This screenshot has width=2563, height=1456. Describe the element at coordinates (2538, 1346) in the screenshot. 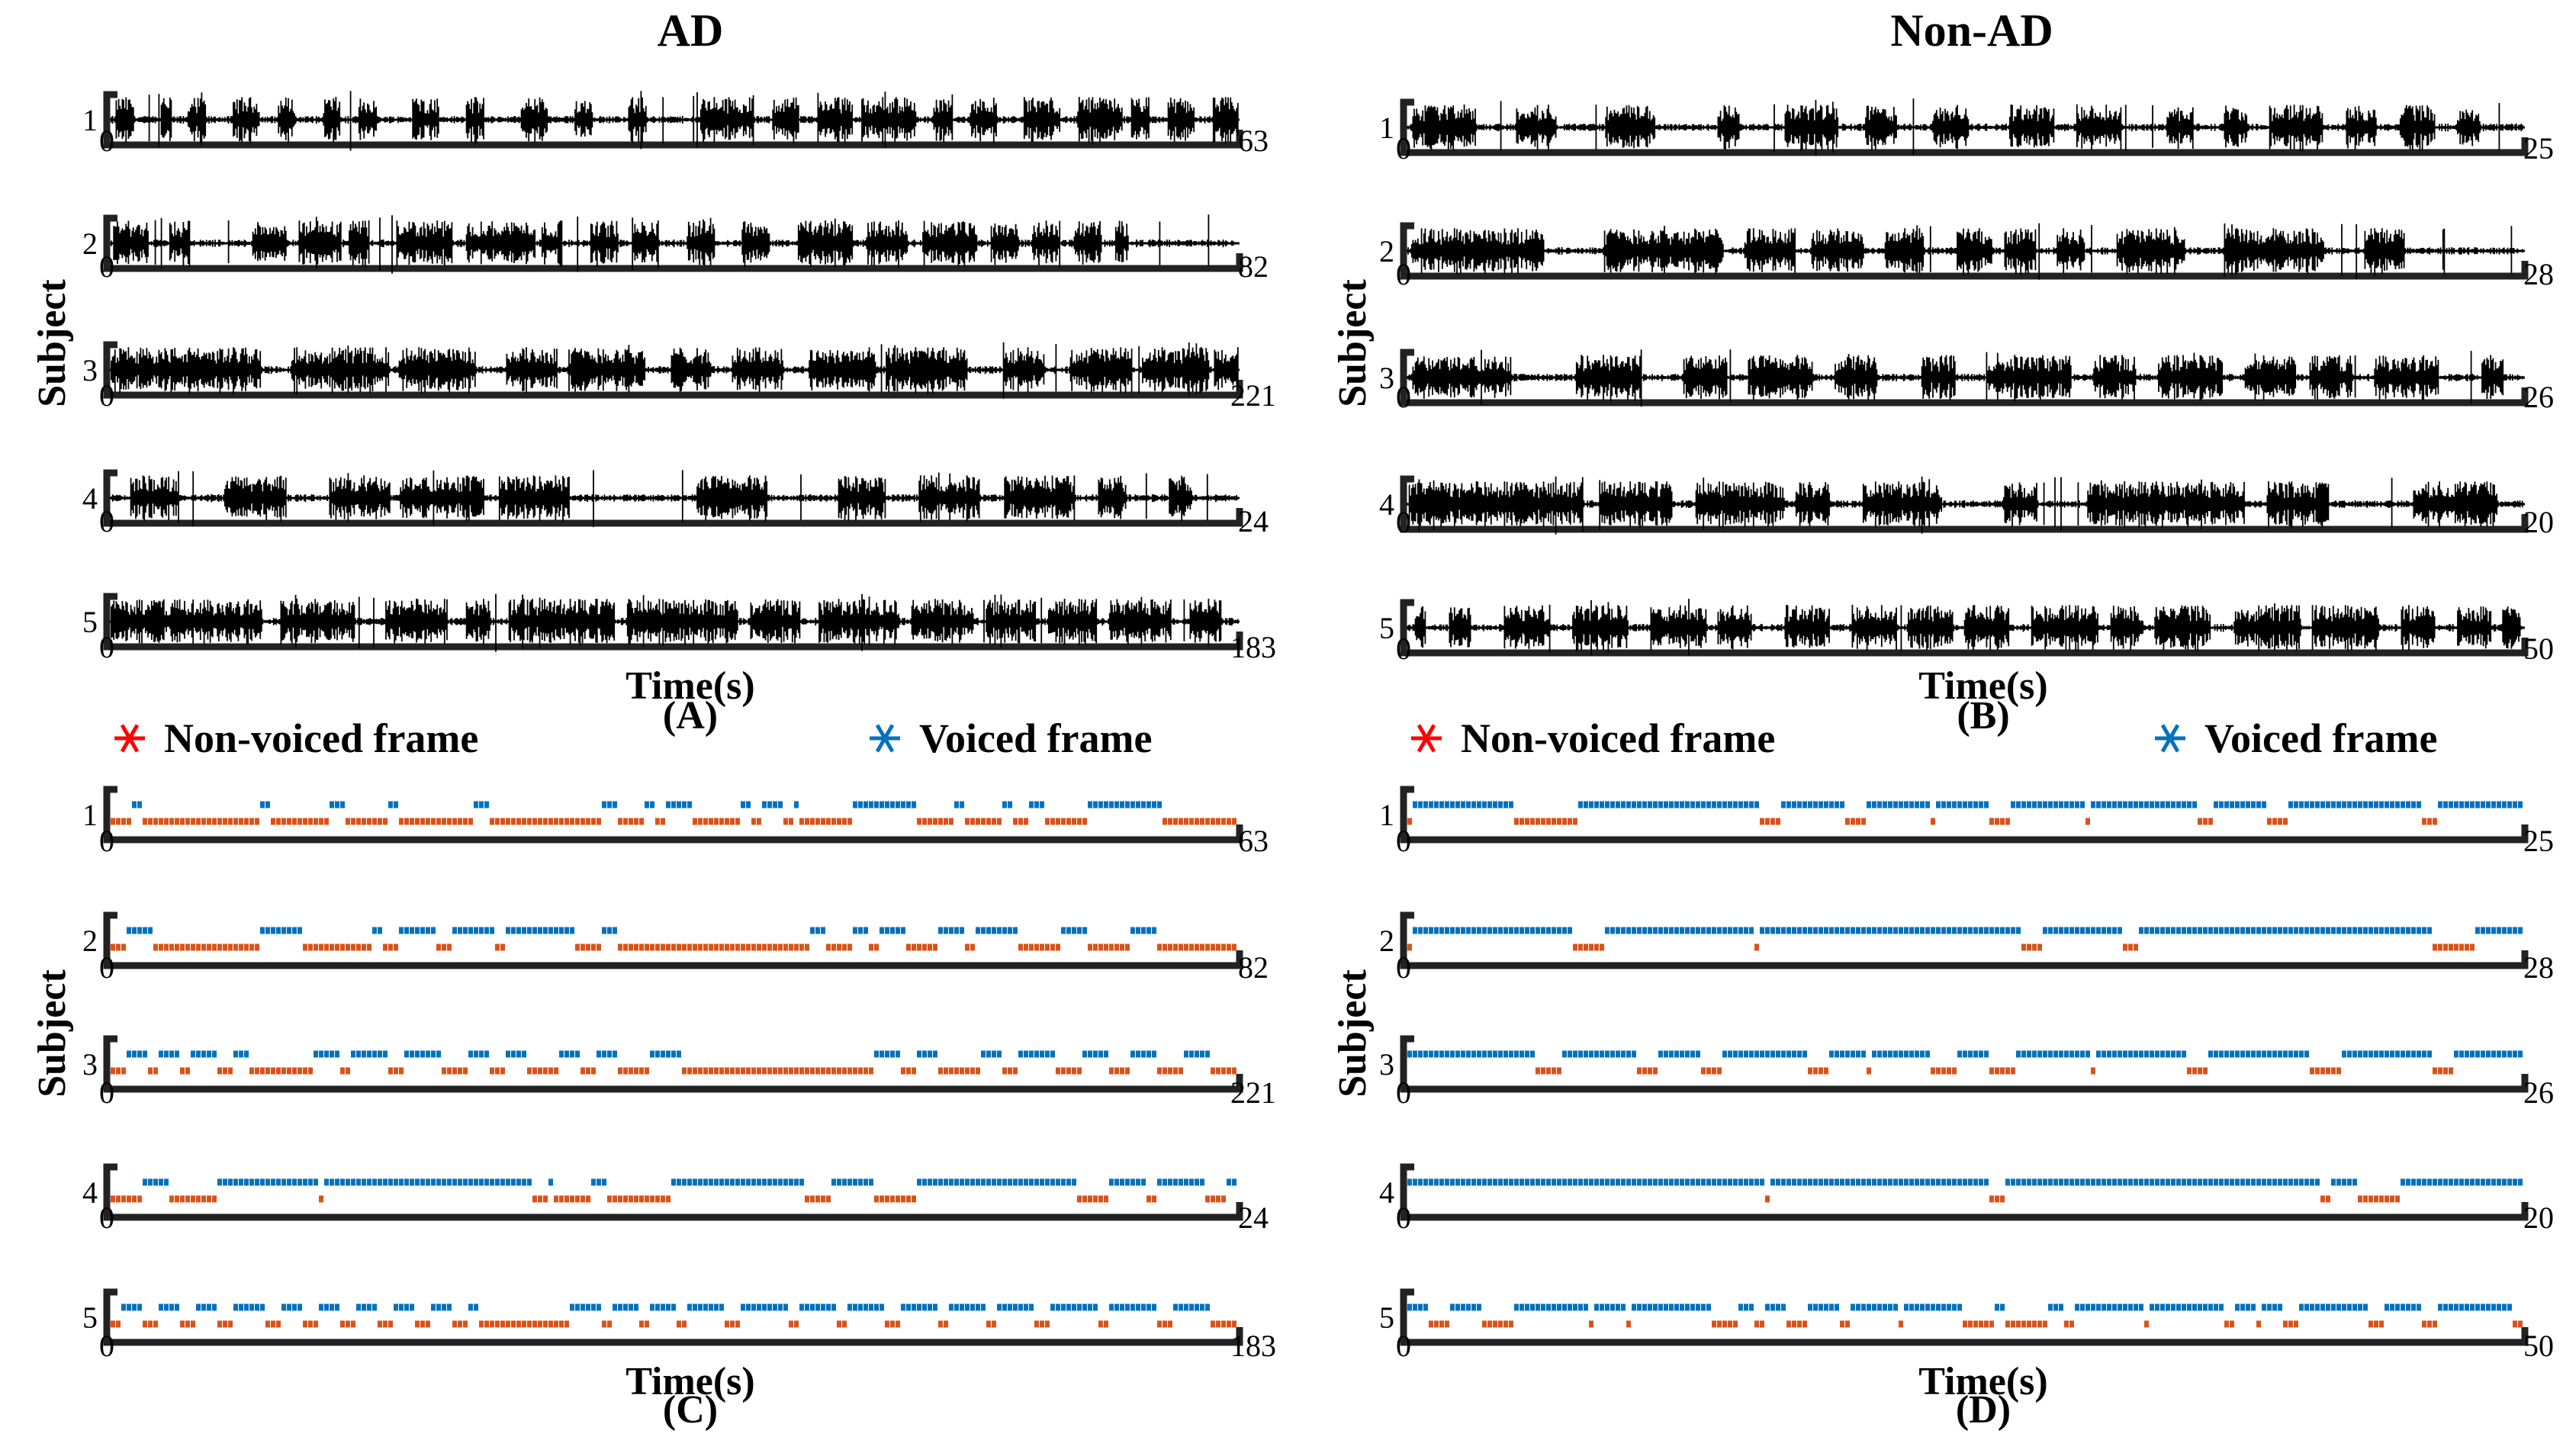

I see `x-tick-max: 50` at that location.